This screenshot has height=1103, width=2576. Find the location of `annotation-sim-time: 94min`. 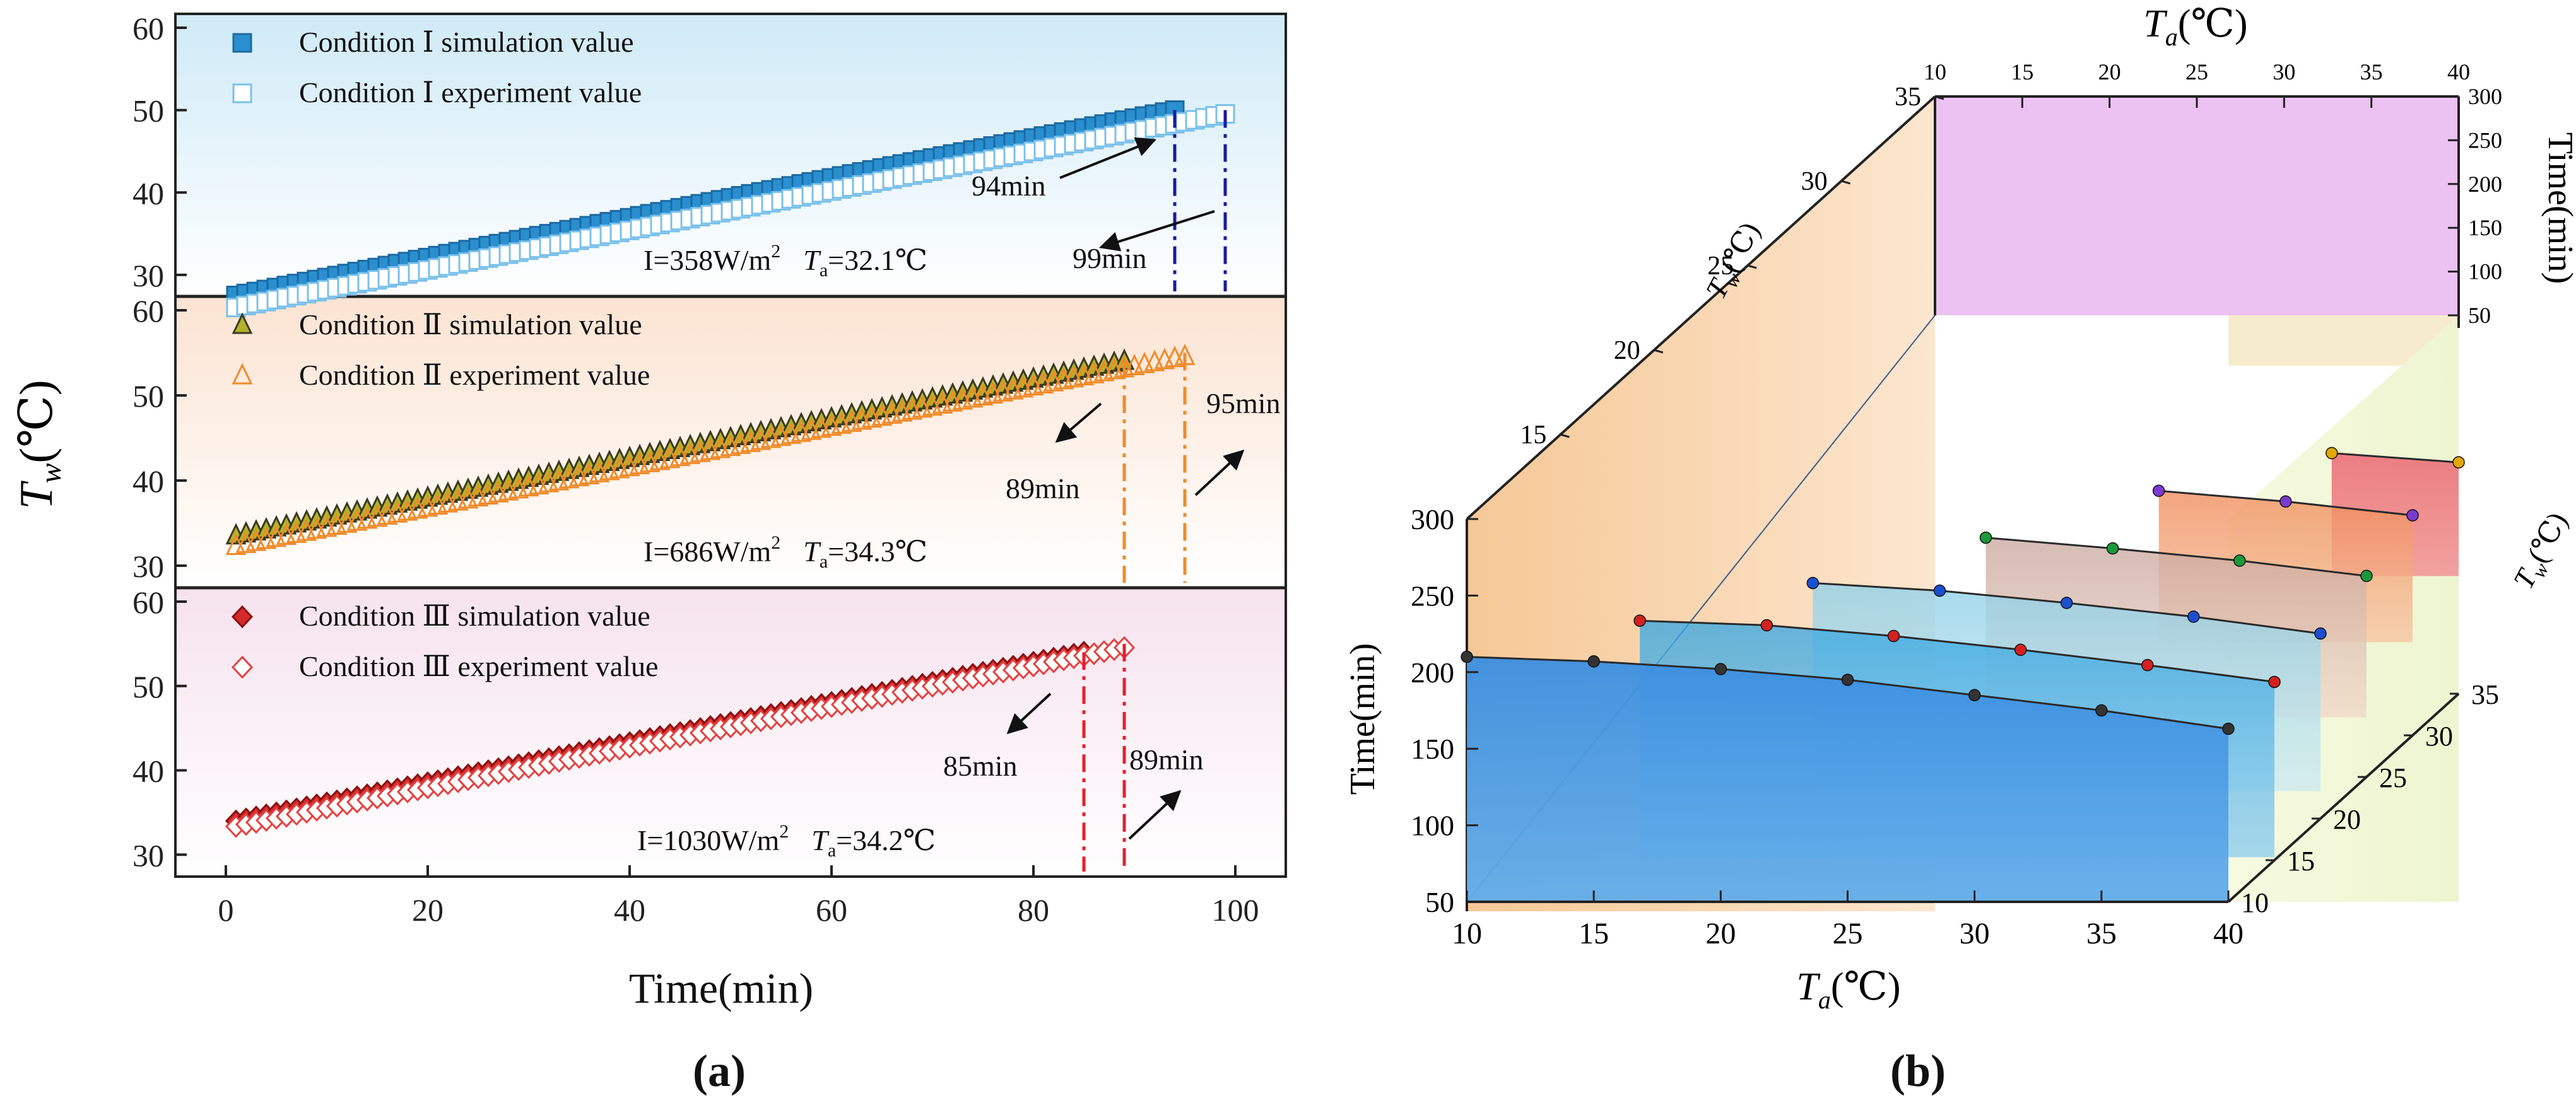

annotation-sim-time: 94min is located at coordinates (1009, 186).